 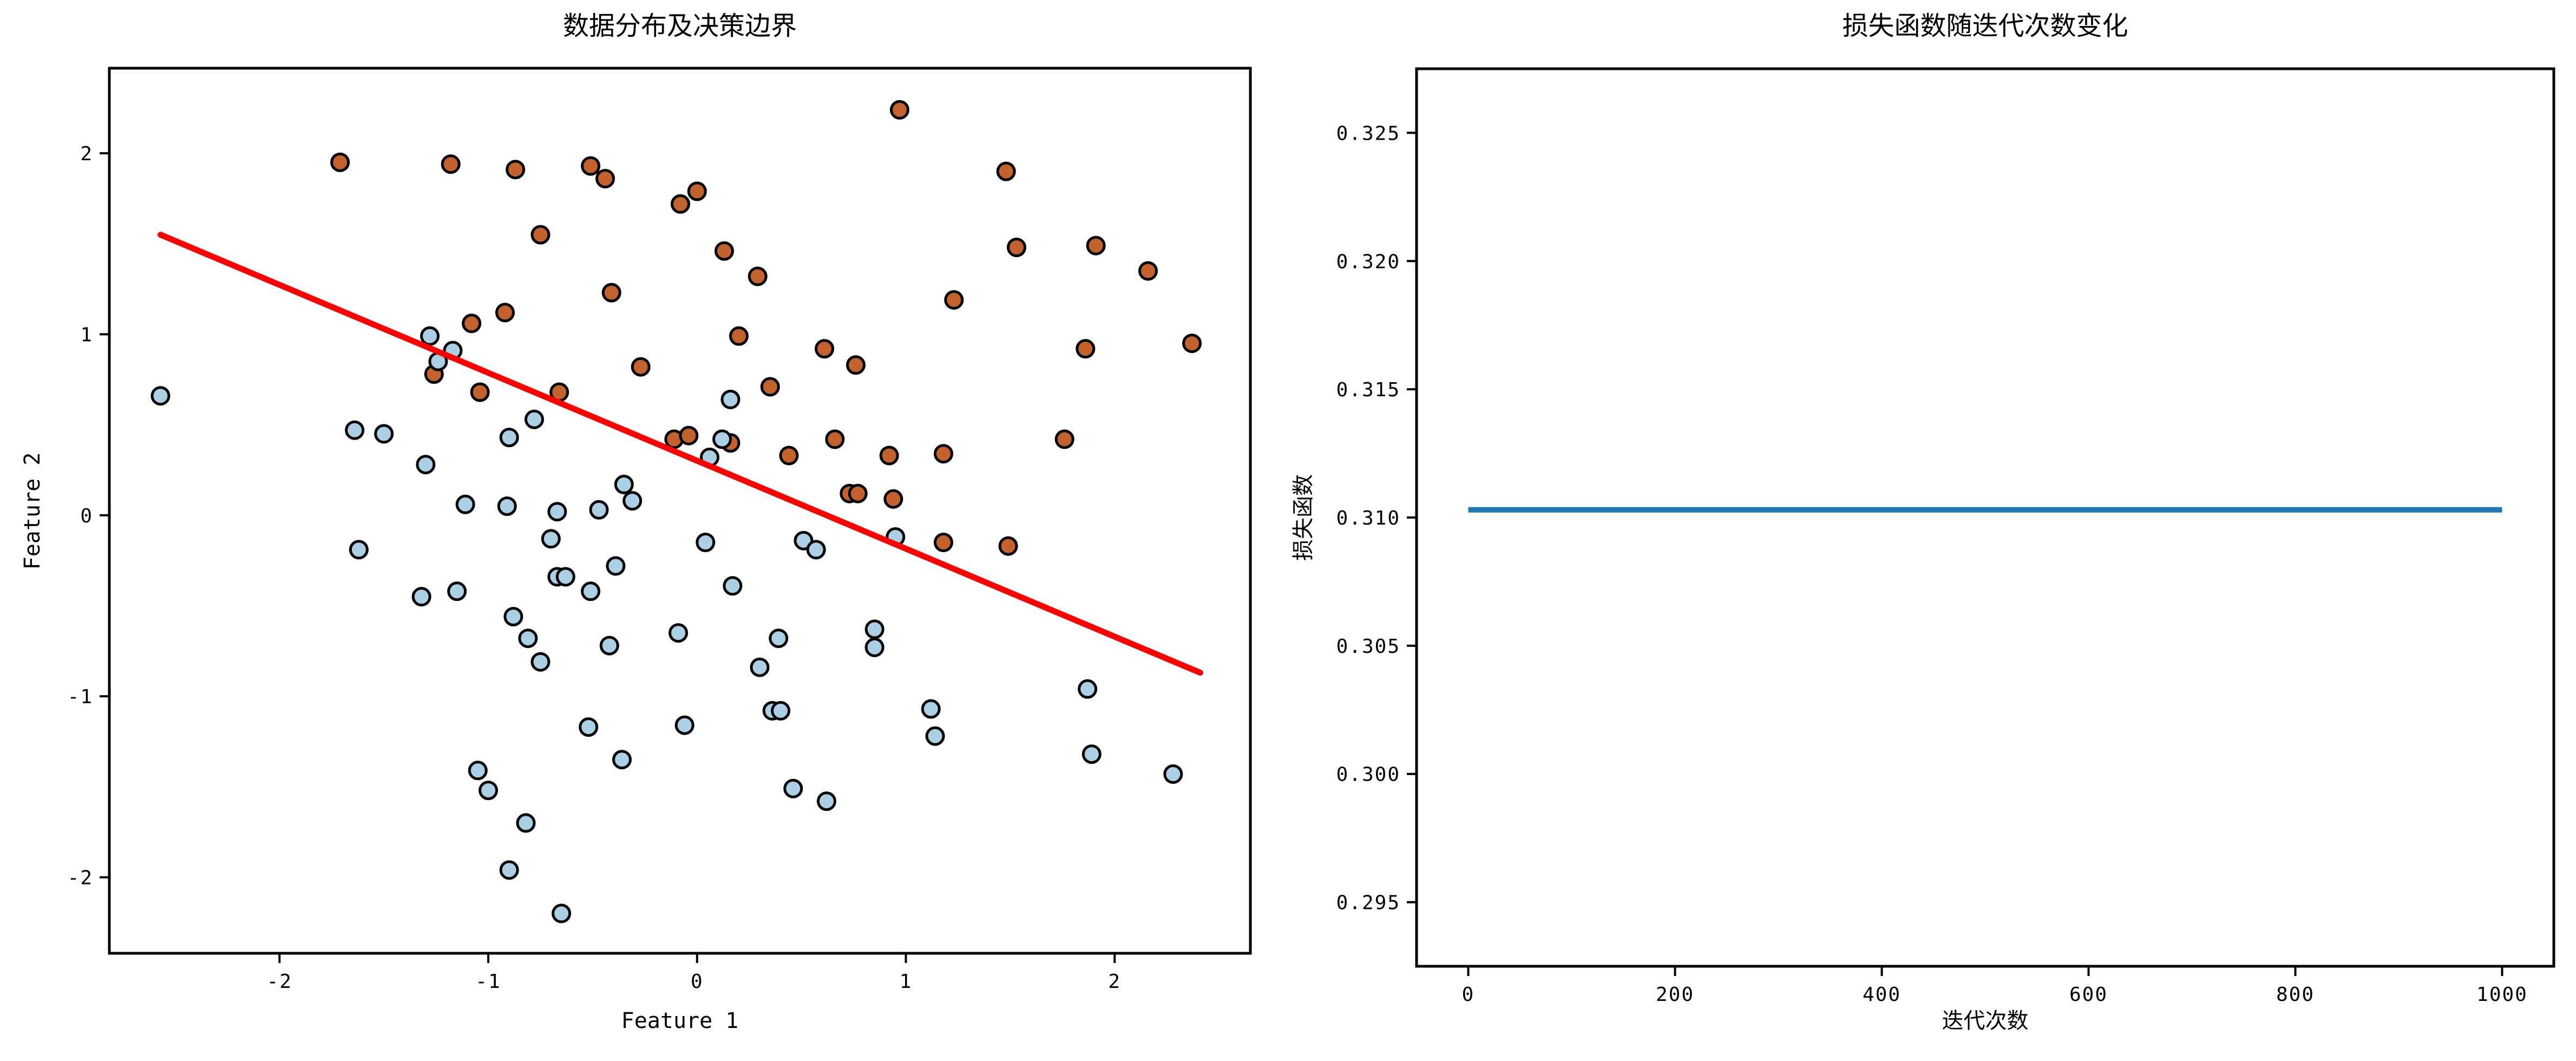 I want to click on loss-y-tick-label: 0.320, so click(x=1368, y=262).